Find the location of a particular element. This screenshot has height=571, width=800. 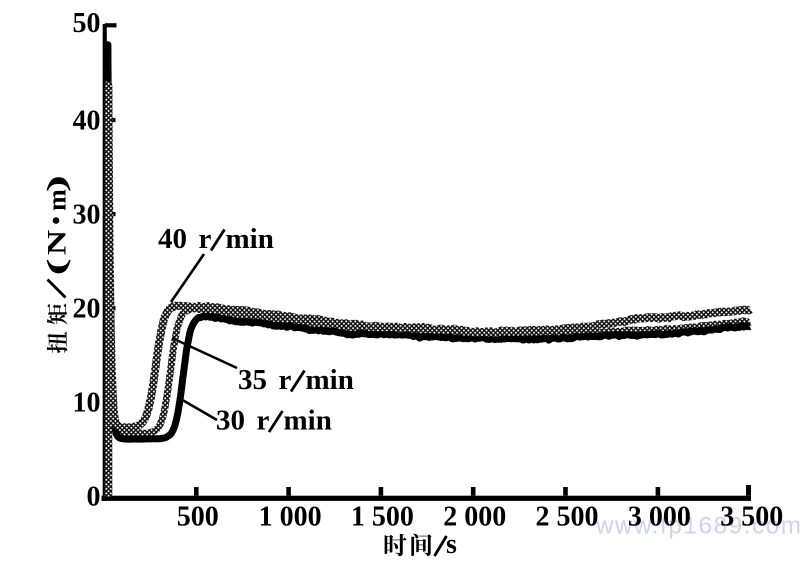

svg-text: 2 500 is located at coordinates (567, 517).